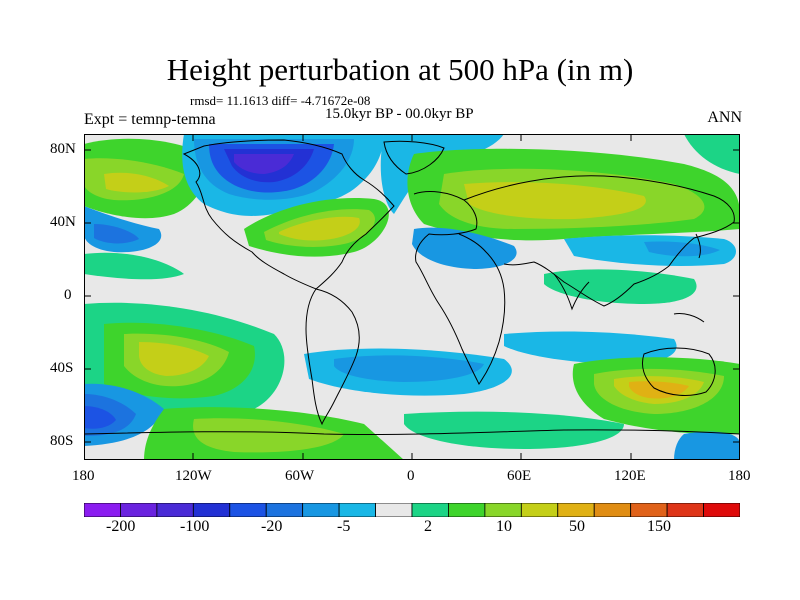  Describe the element at coordinates (411, 476) in the screenshot. I see `lon-label-0: 0` at that location.